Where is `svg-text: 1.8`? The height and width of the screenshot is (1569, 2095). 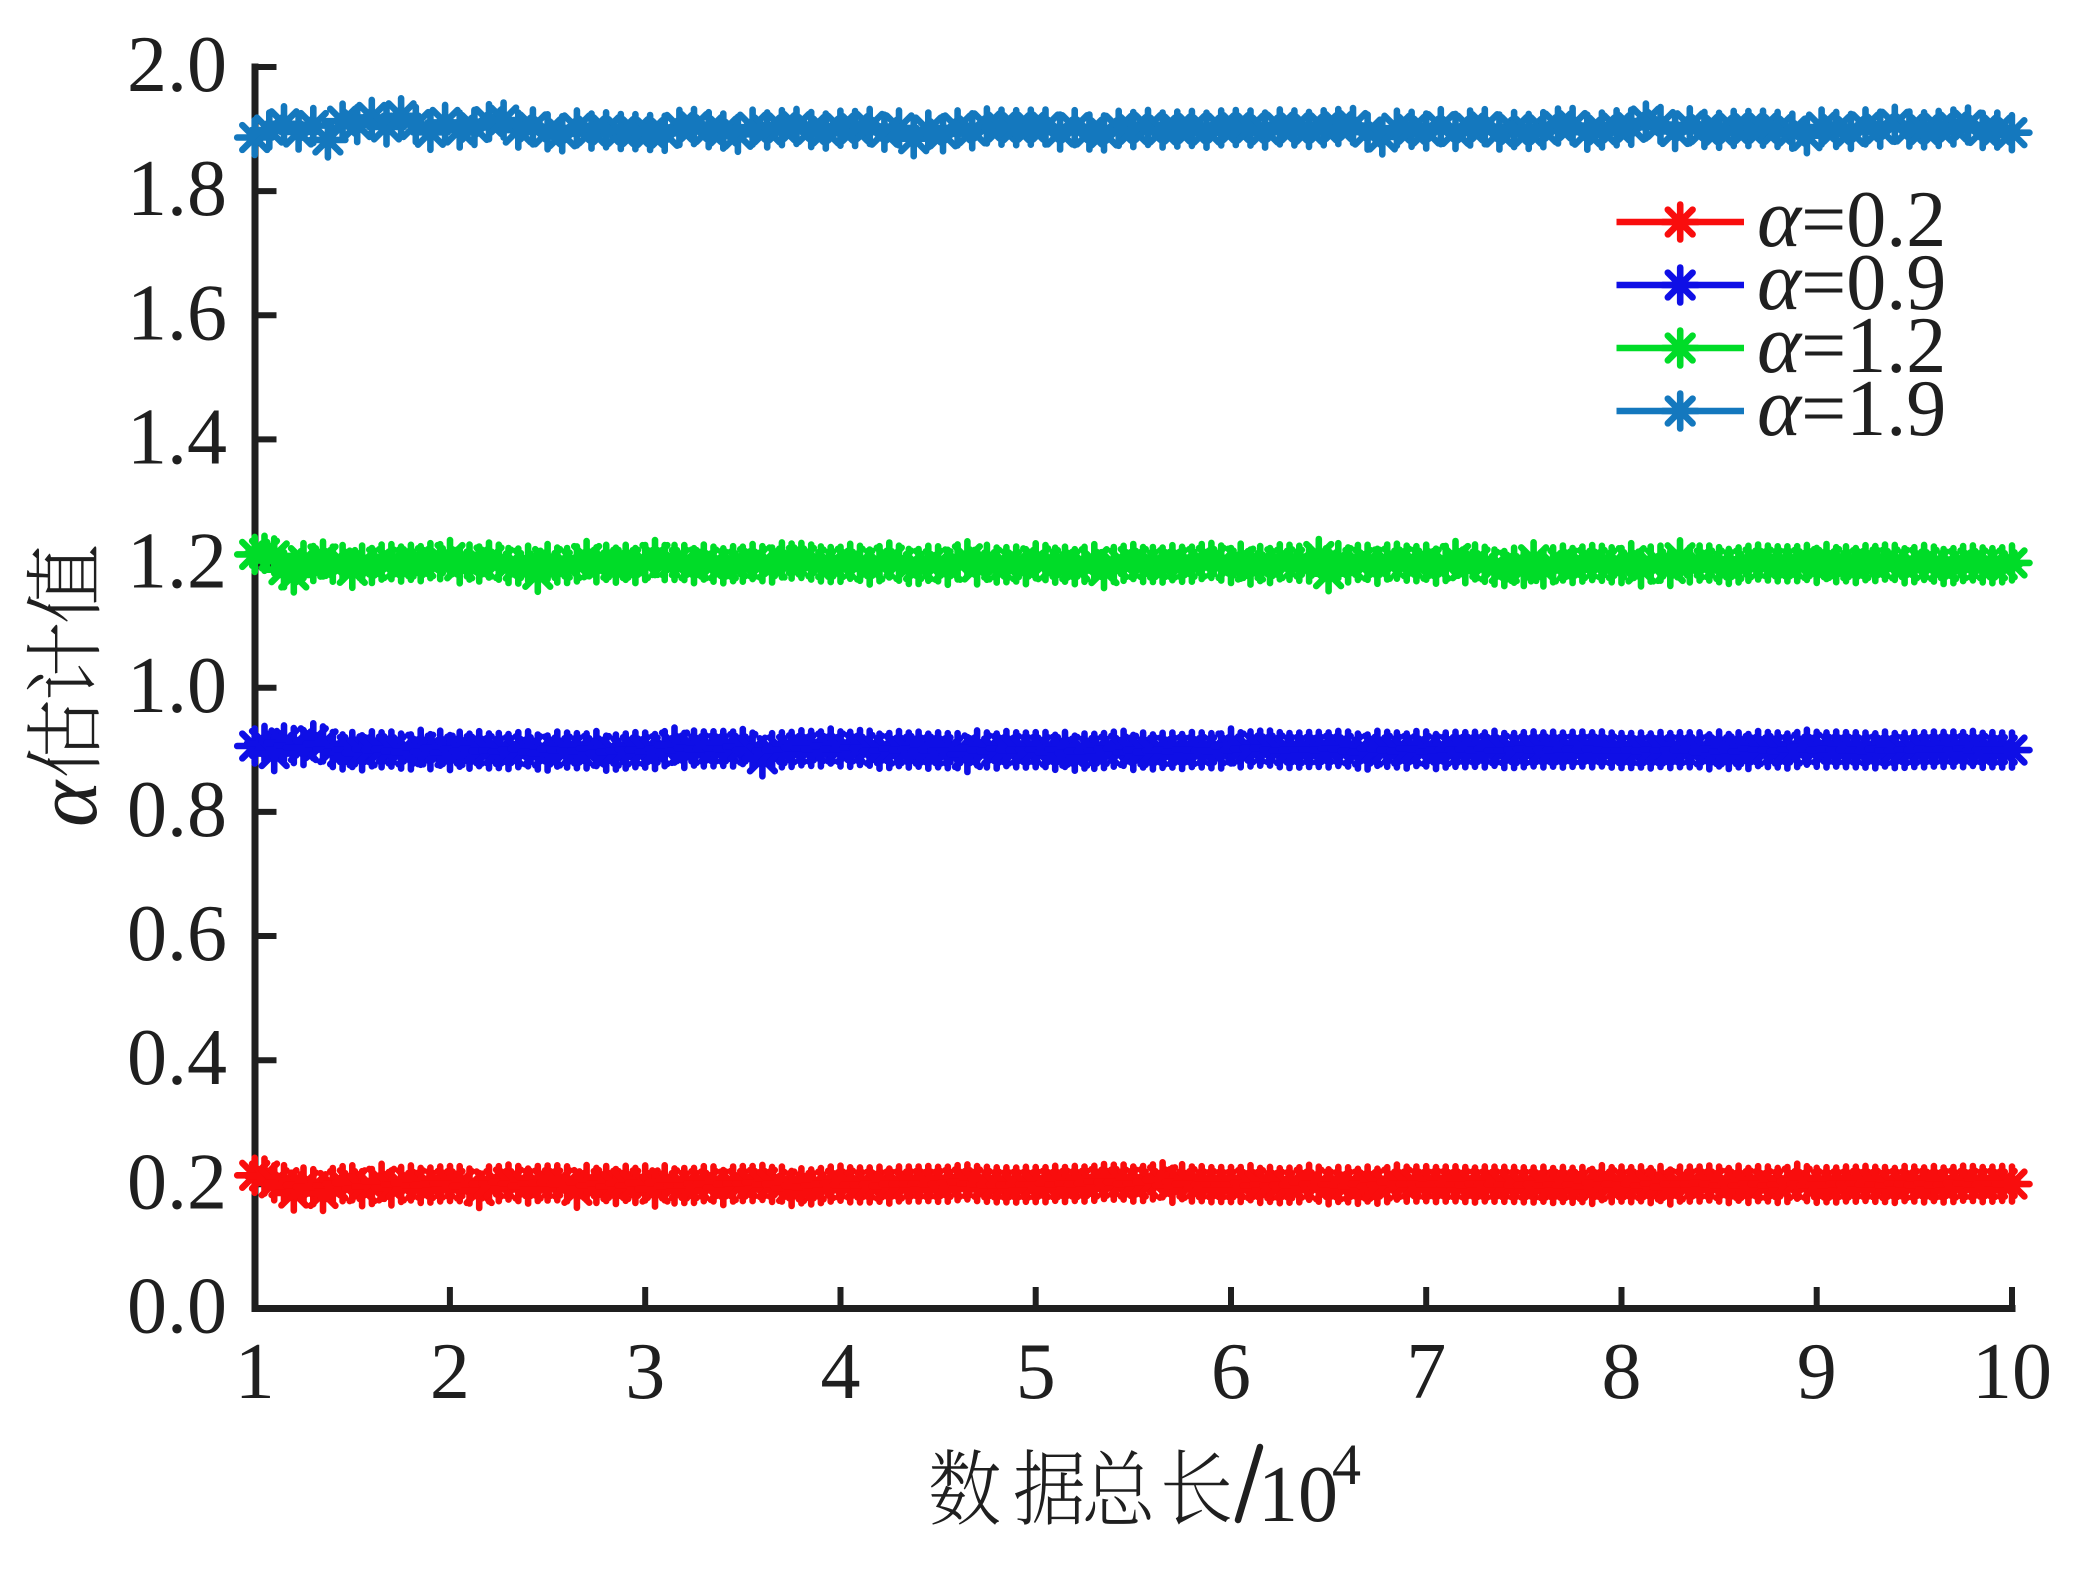 svg-text: 1.8 is located at coordinates (177, 189).